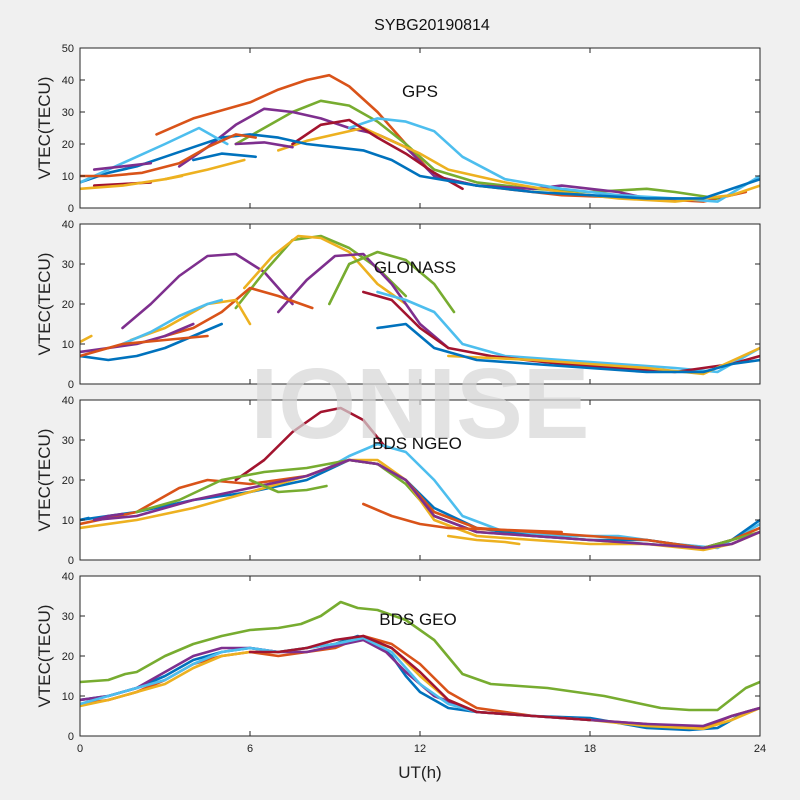 This screenshot has width=800, height=800. Describe the element at coordinates (250, 749) in the screenshot. I see `x-tick-label: 6` at that location.